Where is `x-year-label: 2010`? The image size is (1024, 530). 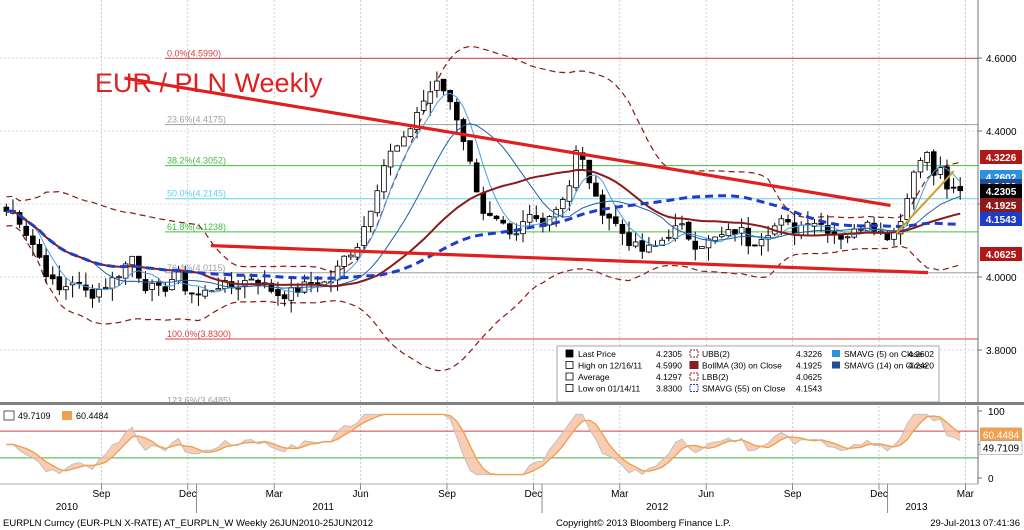 x-year-label: 2010 is located at coordinates (67, 507).